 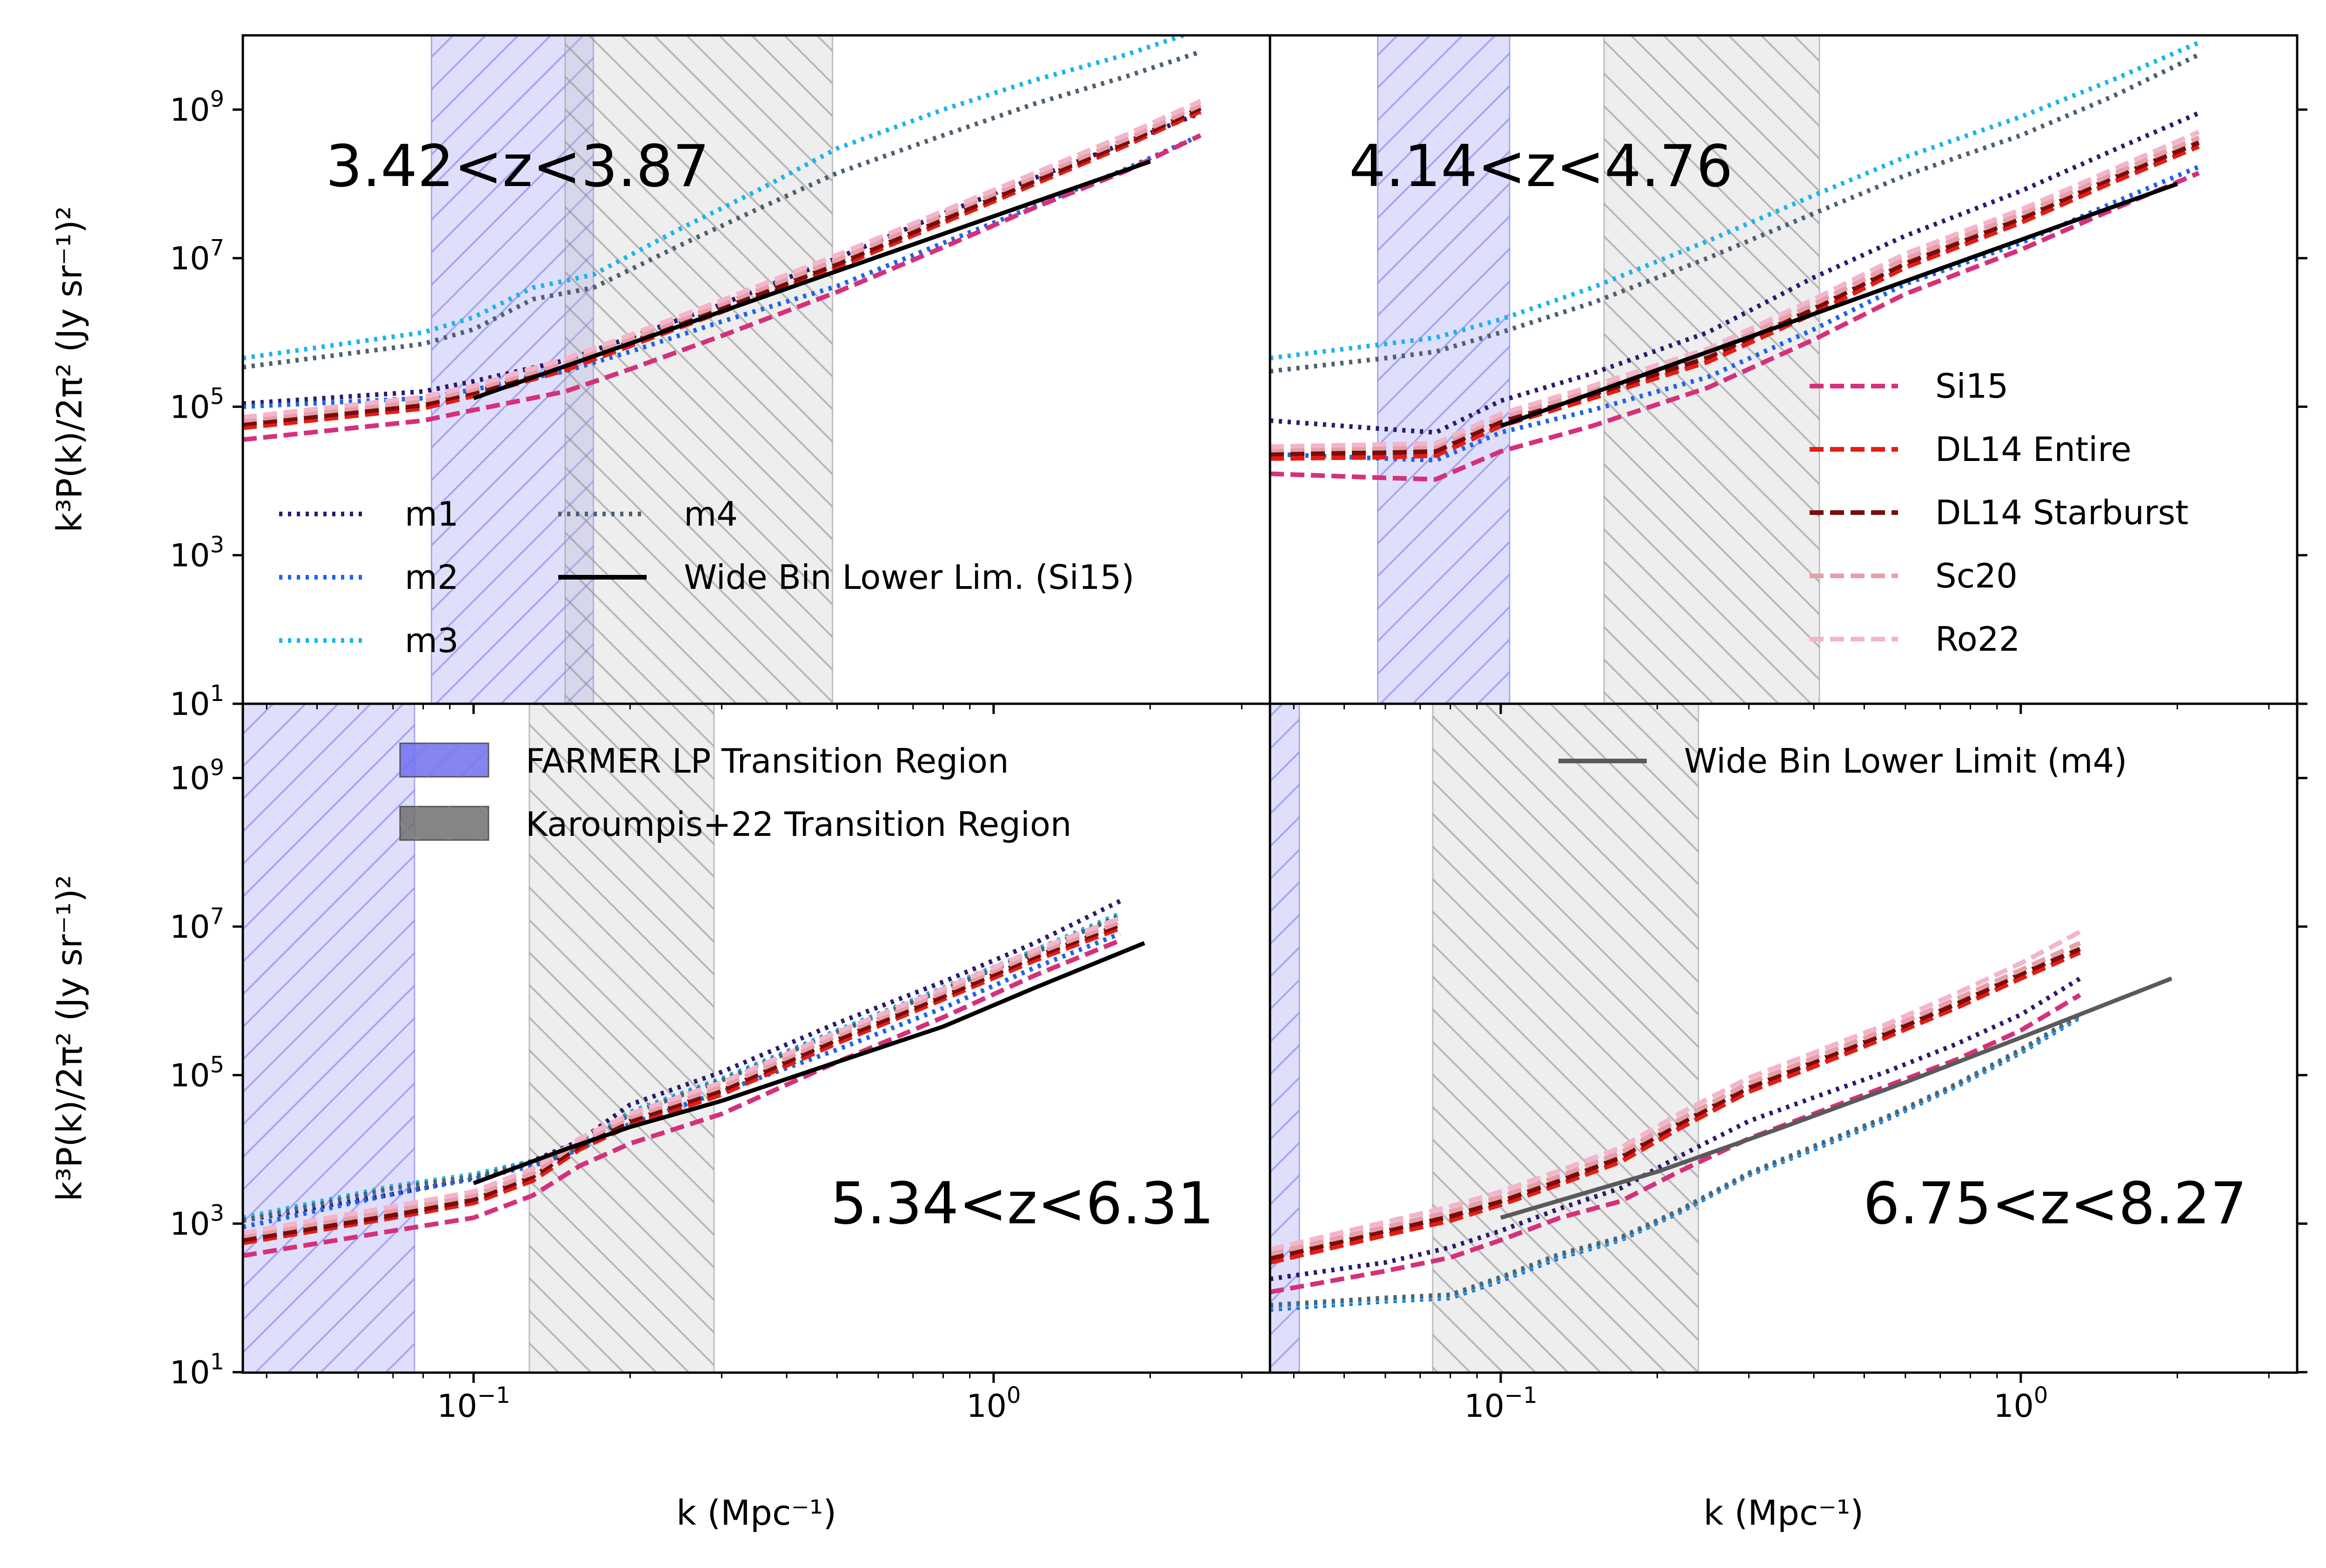 What do you see at coordinates (1977, 640) in the screenshot?
I see `legend-label: Ro22` at bounding box center [1977, 640].